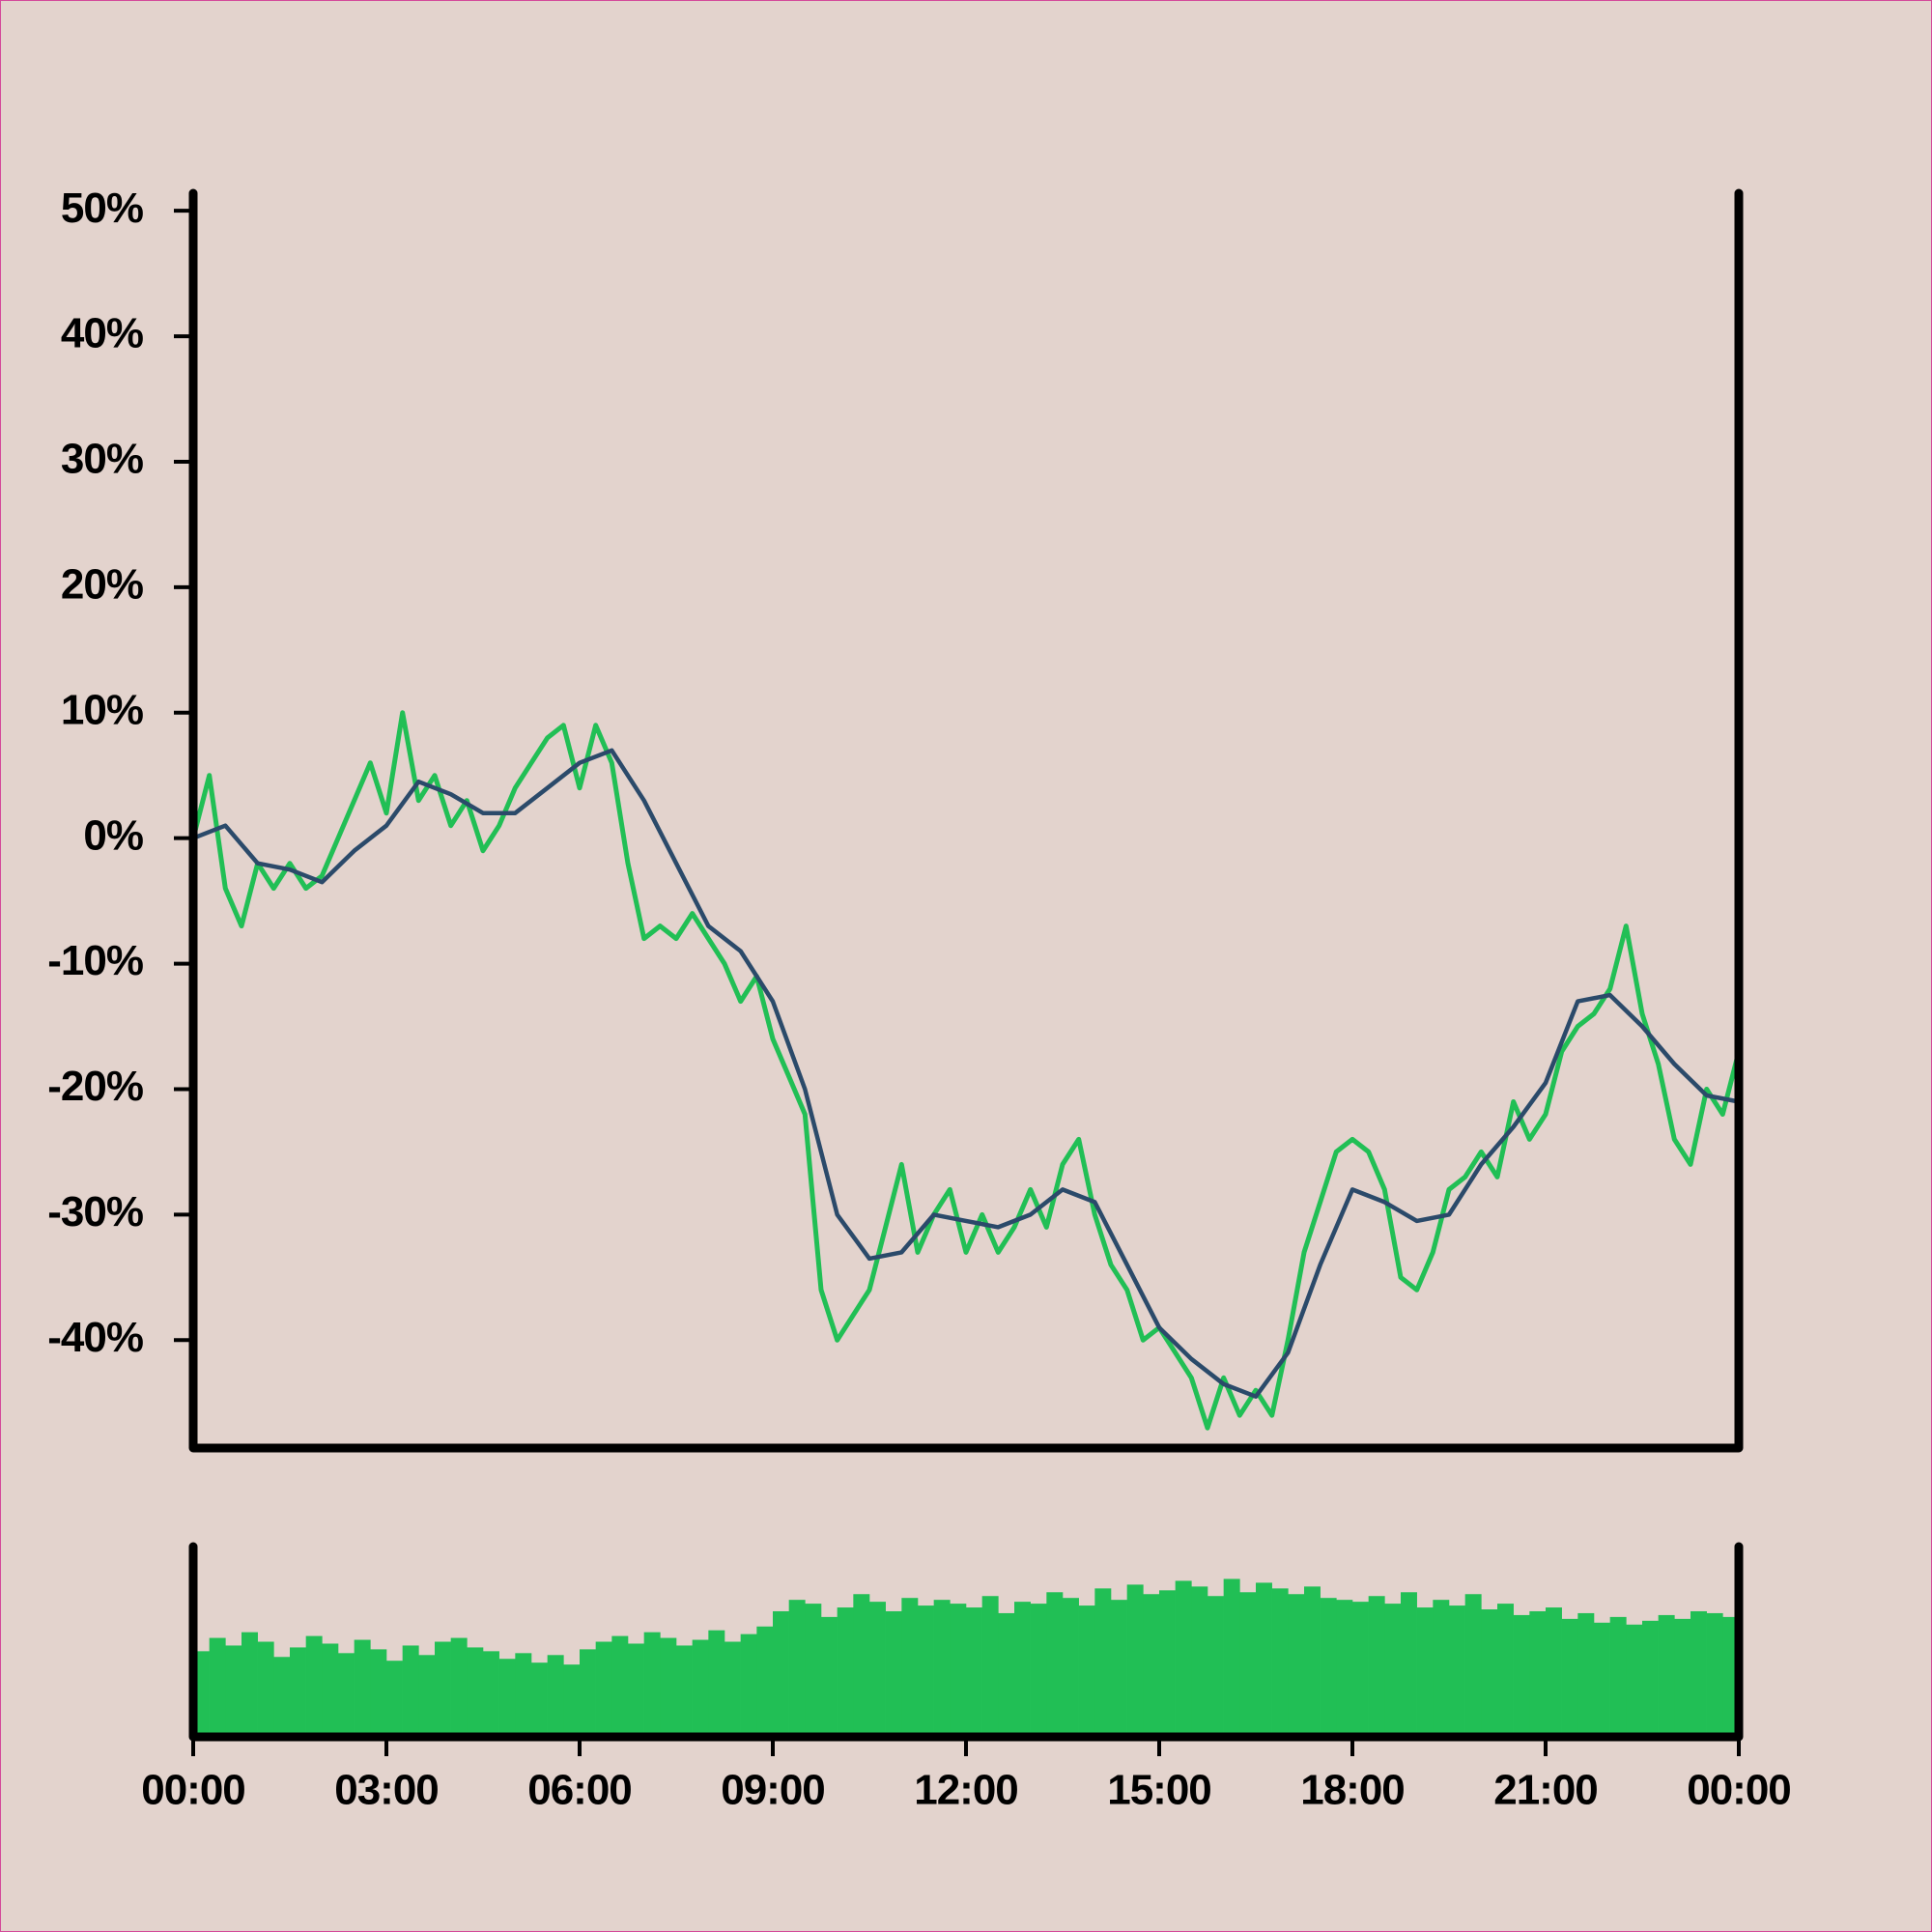 This screenshot has height=1932, width=1932. What do you see at coordinates (95, 1212) in the screenshot?
I see `y-tick-label: -30%` at bounding box center [95, 1212].